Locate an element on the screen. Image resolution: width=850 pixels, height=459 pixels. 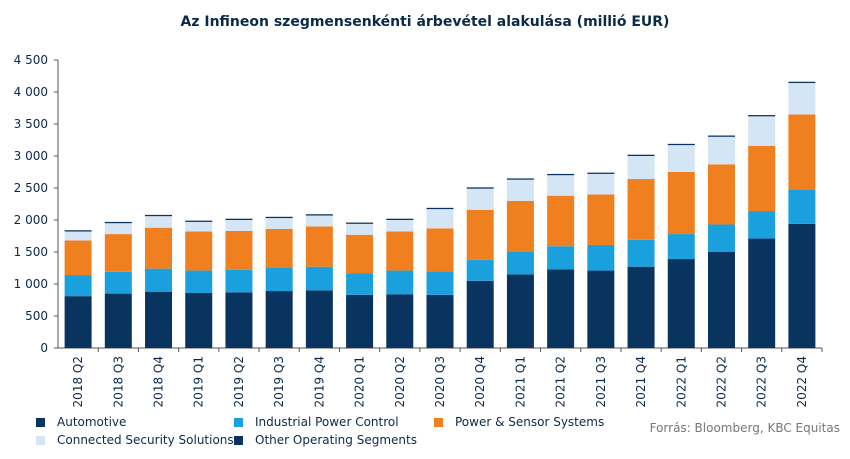
y-tick-label: 1 000 is located at coordinates (31, 284).